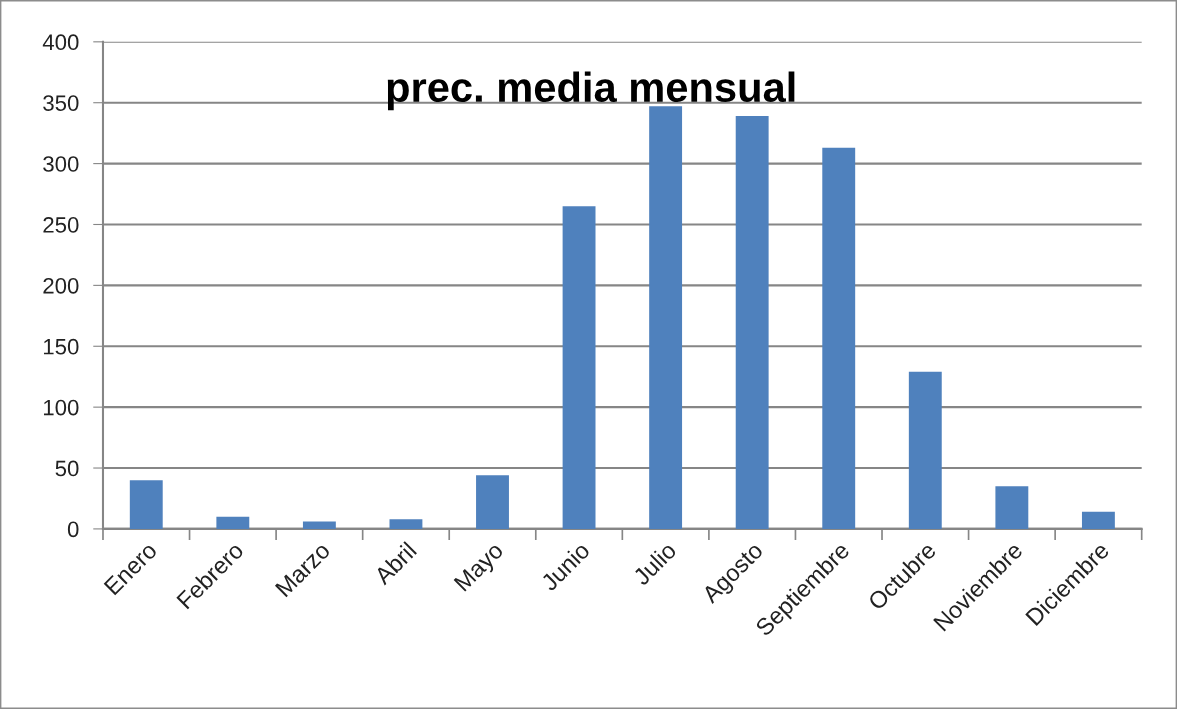  What do you see at coordinates (61, 103) in the screenshot?
I see `y-tick-label: 350` at bounding box center [61, 103].